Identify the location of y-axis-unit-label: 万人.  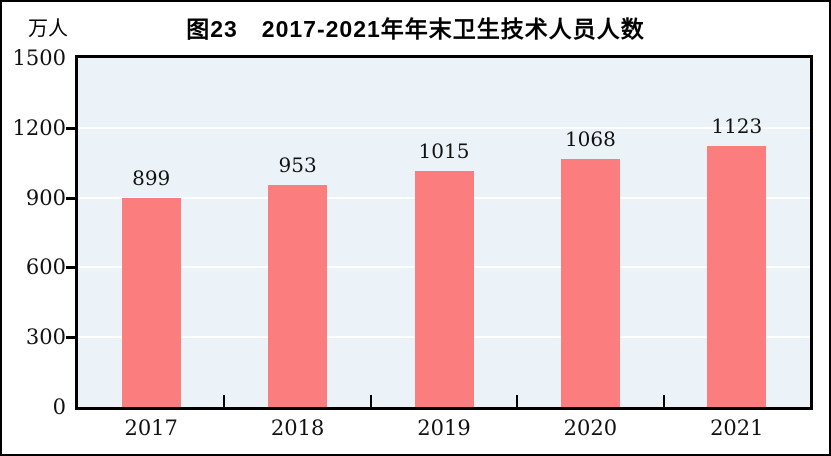
(48, 29).